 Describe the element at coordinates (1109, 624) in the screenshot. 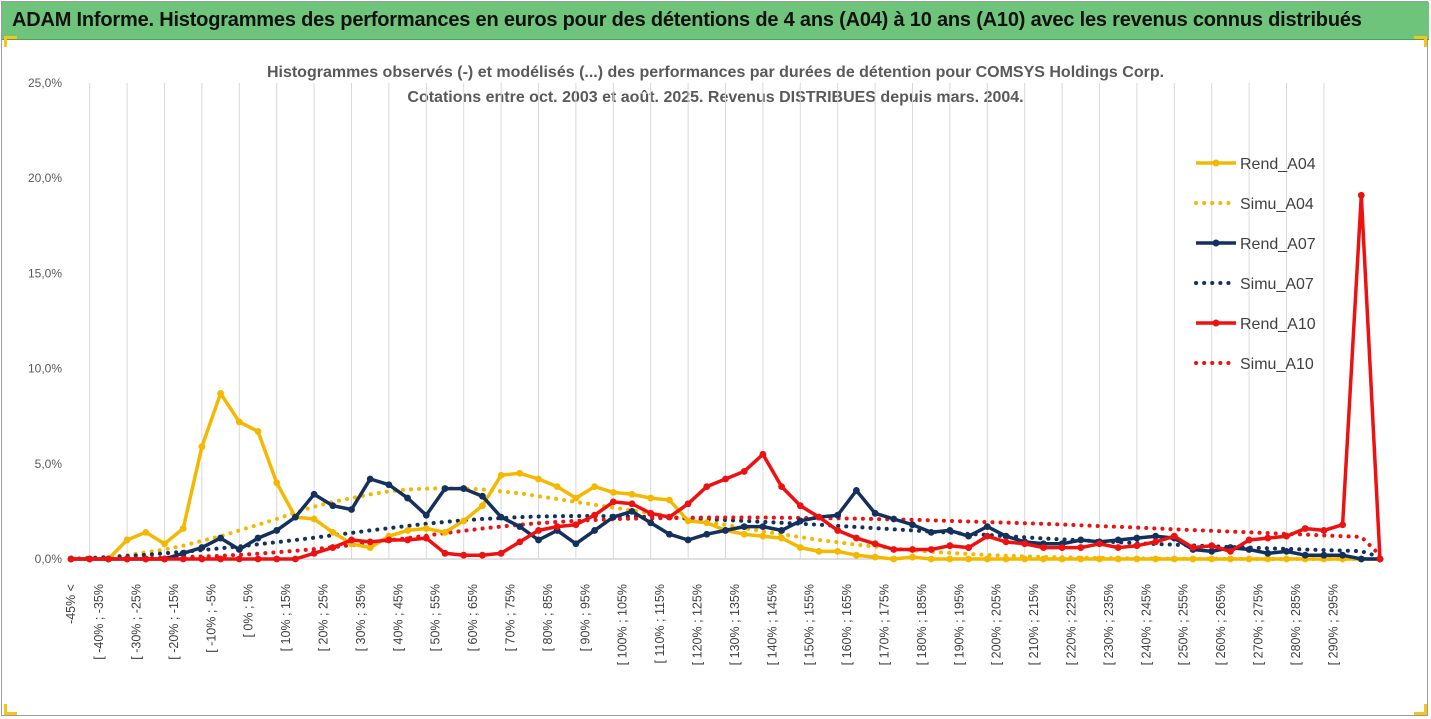

I see `x-tick-label: [ 230% ; 235%` at that location.